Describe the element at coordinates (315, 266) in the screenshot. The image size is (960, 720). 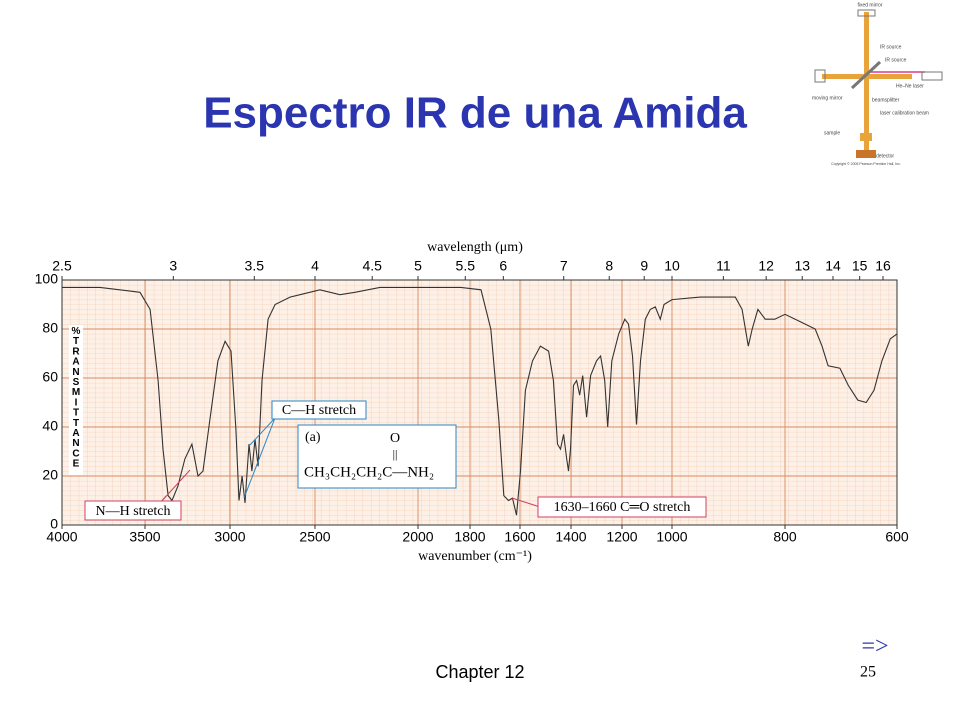
I see `x2-tick-label: 4` at that location.